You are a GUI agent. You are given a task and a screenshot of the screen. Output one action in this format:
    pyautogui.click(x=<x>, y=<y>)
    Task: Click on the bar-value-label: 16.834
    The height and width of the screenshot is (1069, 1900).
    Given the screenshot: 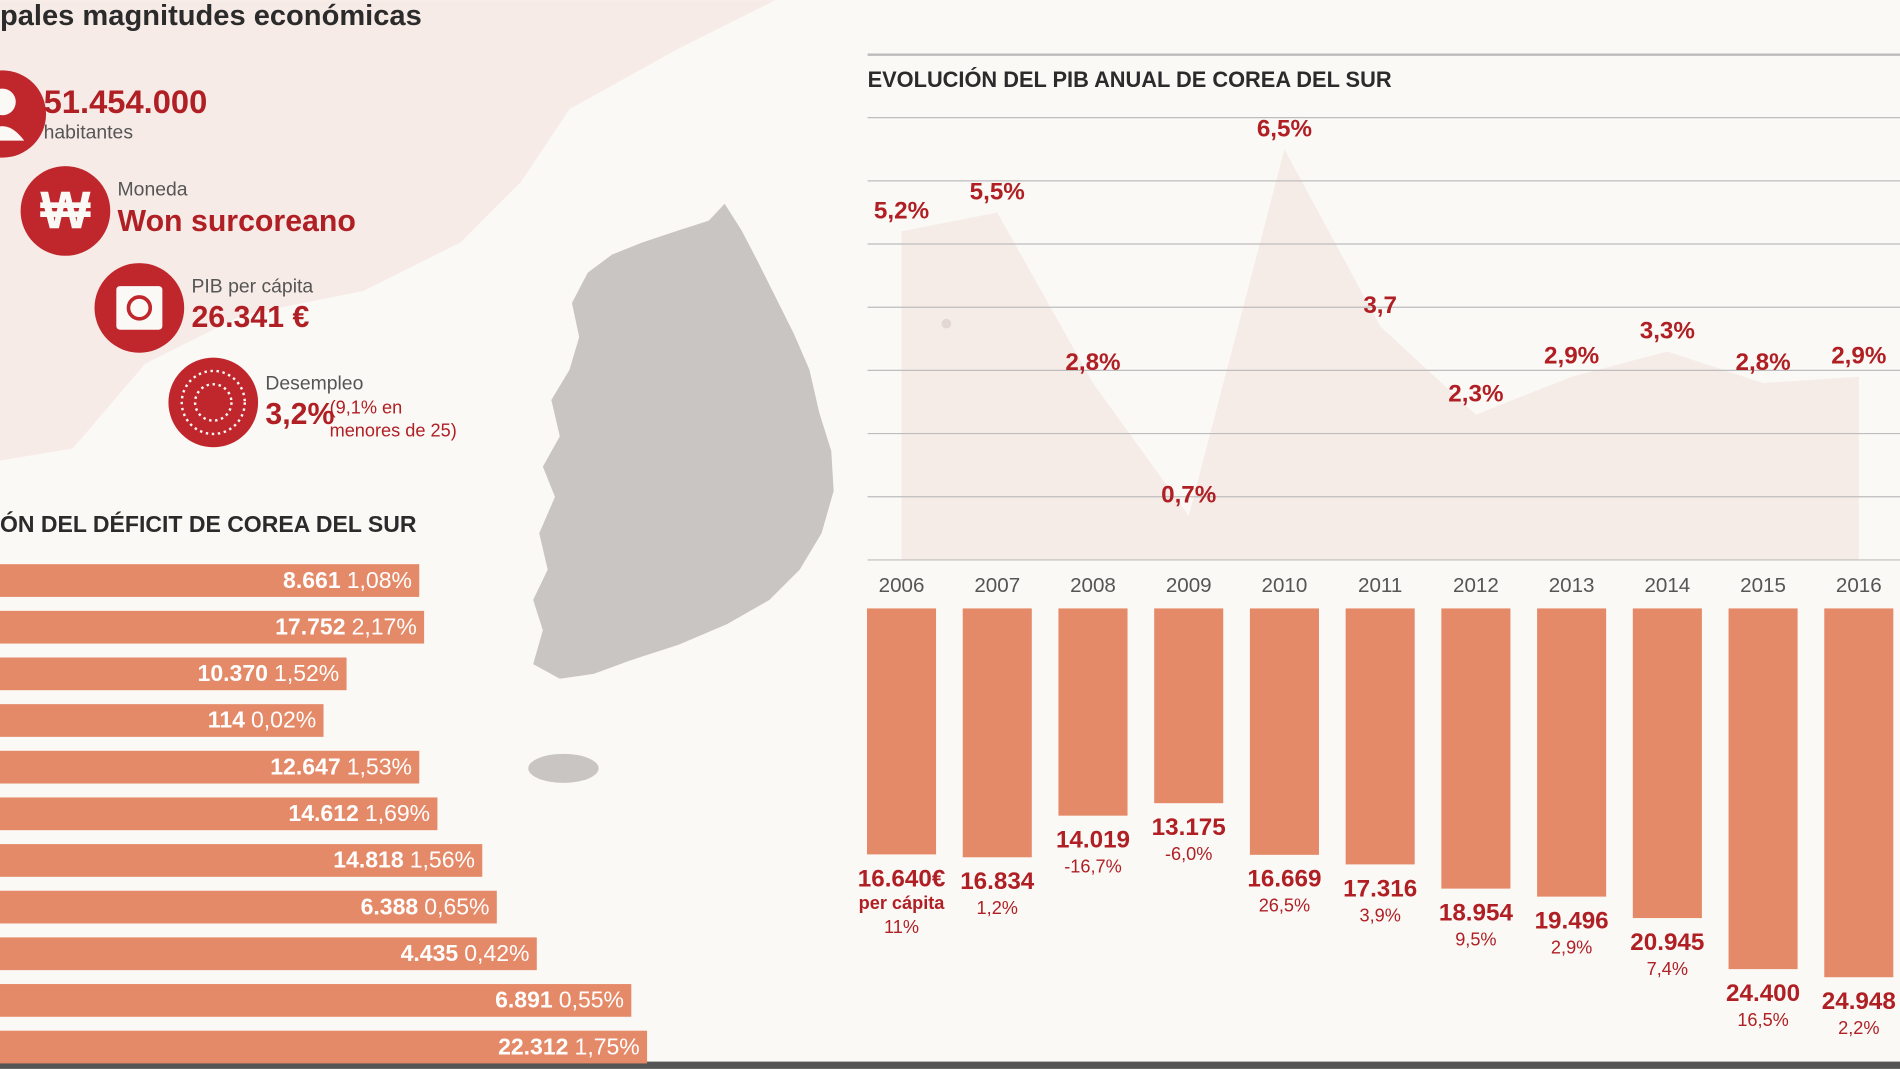 What is the action you would take?
    pyautogui.click(x=997, y=881)
    